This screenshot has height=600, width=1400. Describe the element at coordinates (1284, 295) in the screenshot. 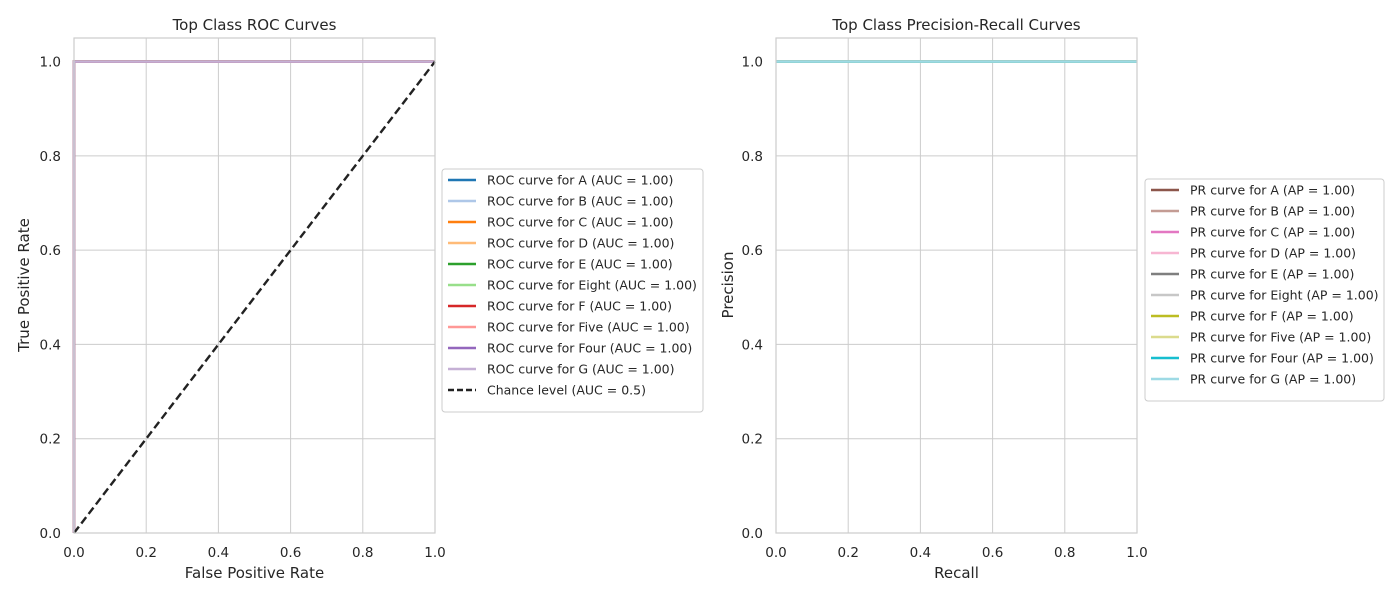

I see `pr-legend-label: PR curve for Eight (AP = 1.00)` at that location.